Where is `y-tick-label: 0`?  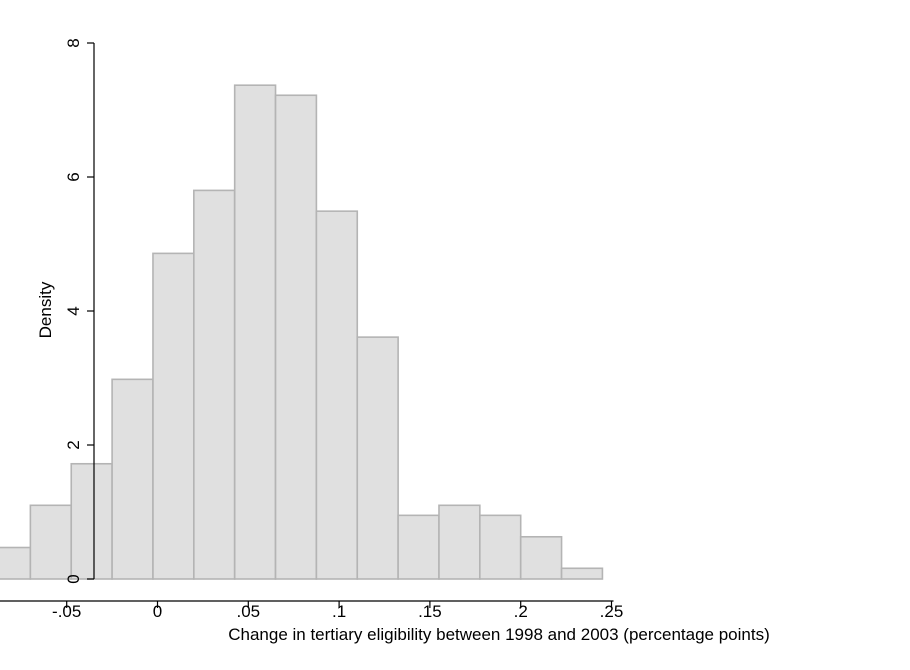 y-tick-label: 0 is located at coordinates (73, 578).